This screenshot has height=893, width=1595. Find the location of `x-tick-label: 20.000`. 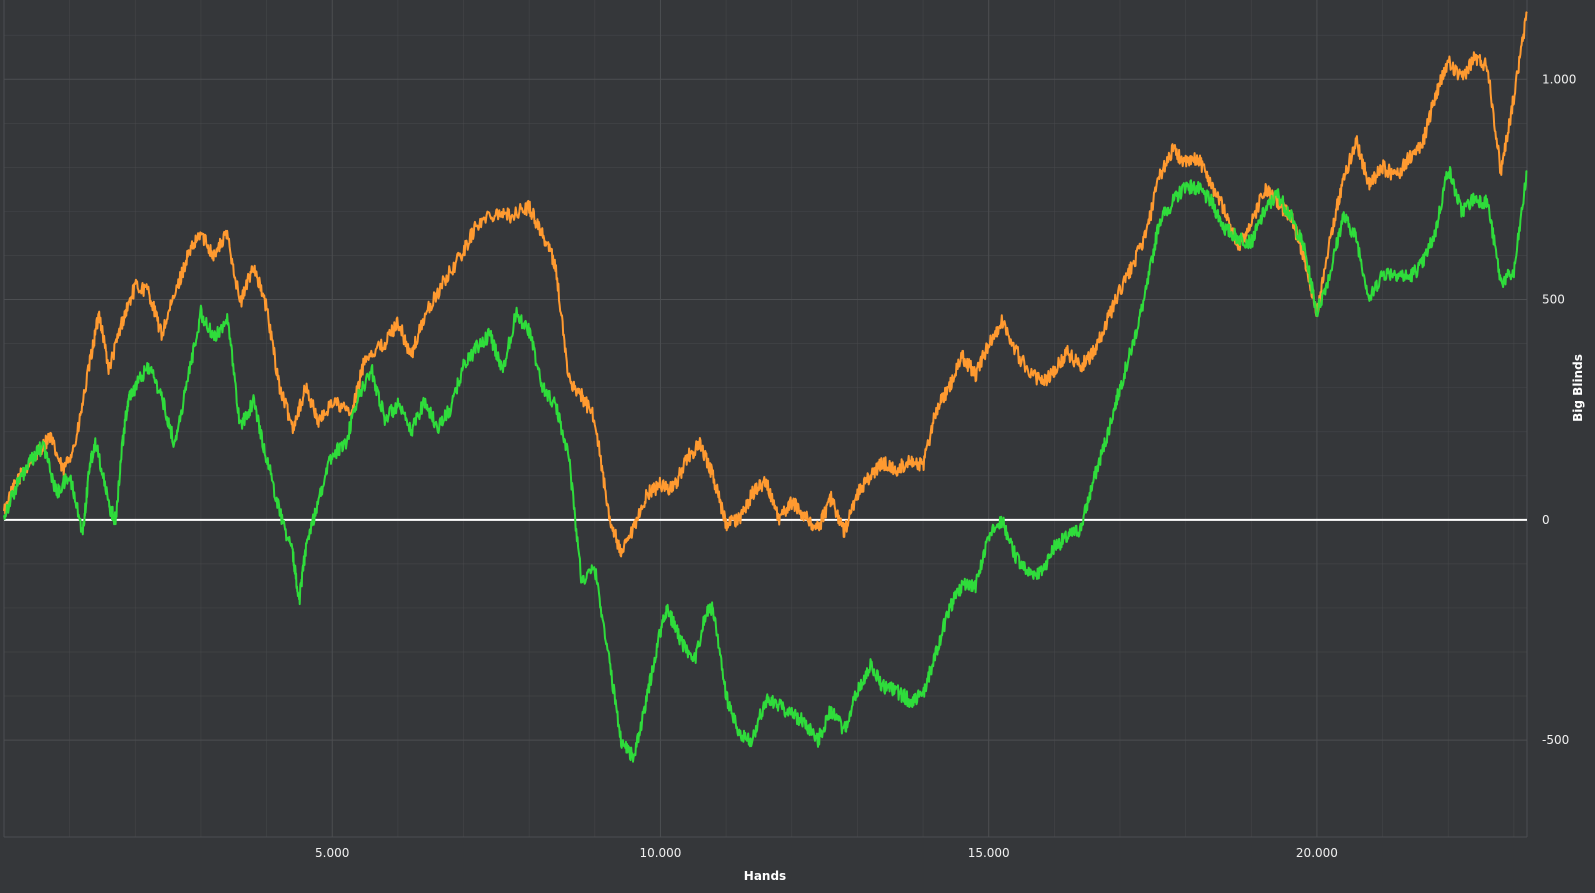

x-tick-label: 20.000 is located at coordinates (1317, 853).